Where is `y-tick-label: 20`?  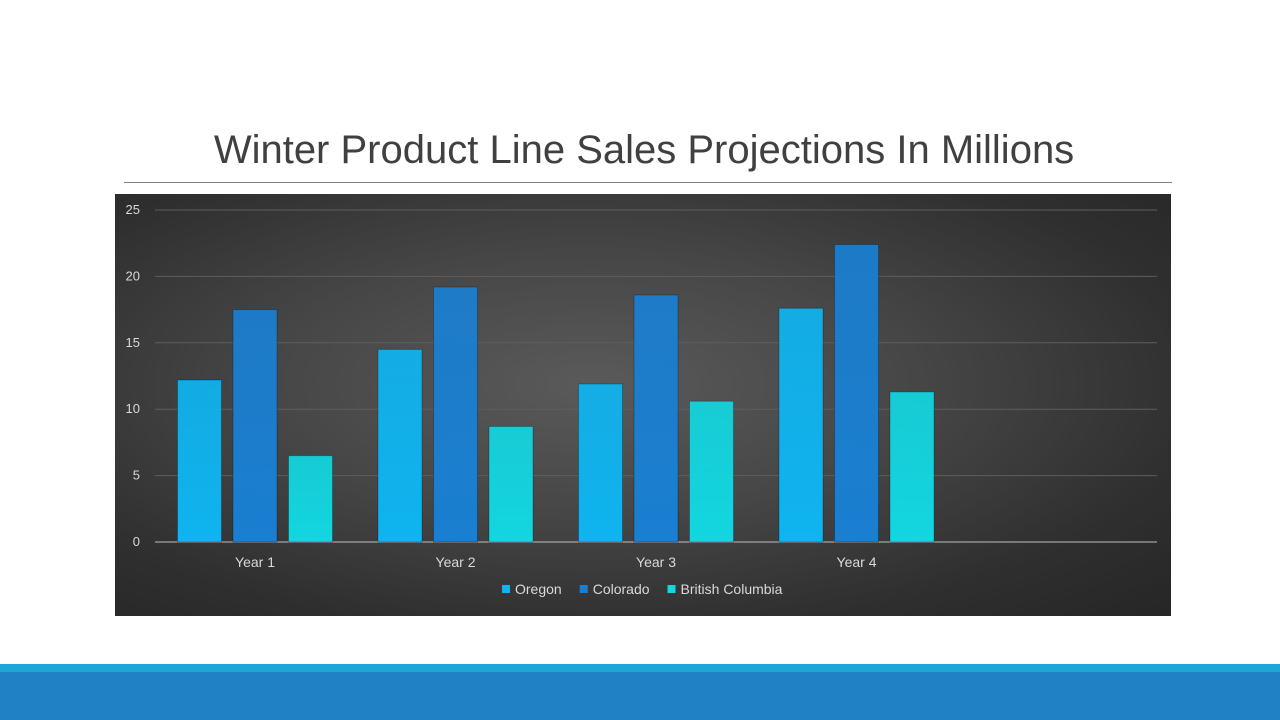 y-tick-label: 20 is located at coordinates (133, 275).